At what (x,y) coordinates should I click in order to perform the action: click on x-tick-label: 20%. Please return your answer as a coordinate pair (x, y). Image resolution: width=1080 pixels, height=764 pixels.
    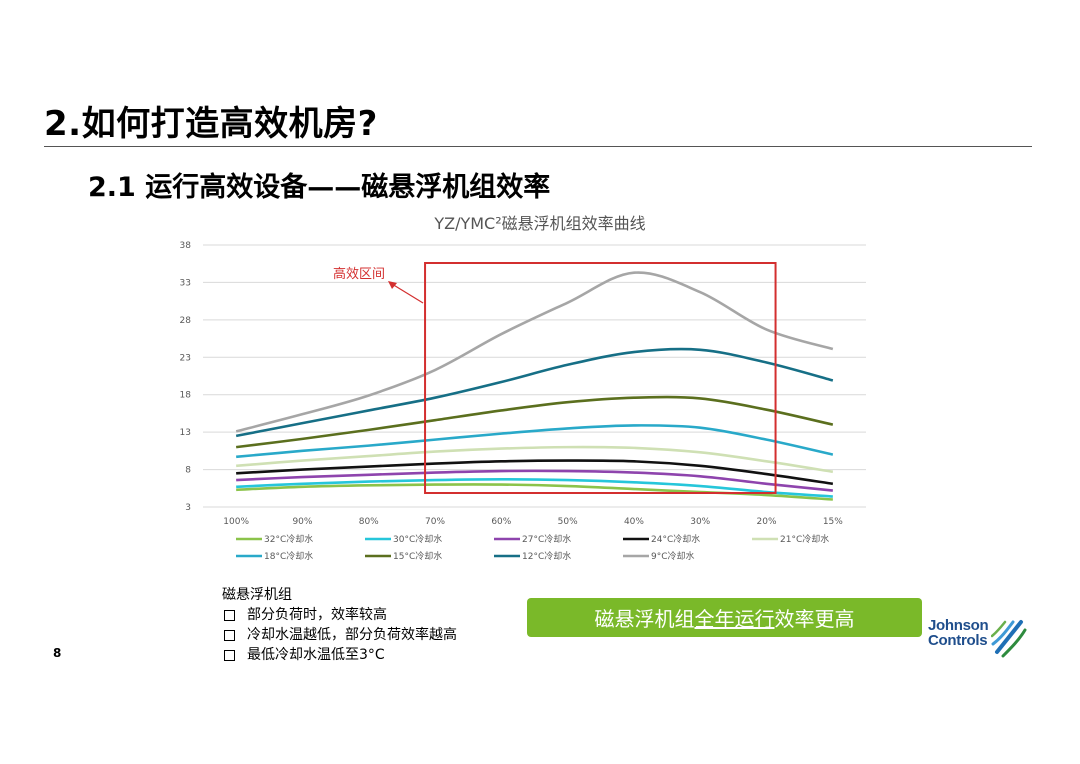
    Looking at the image, I should click on (767, 522).